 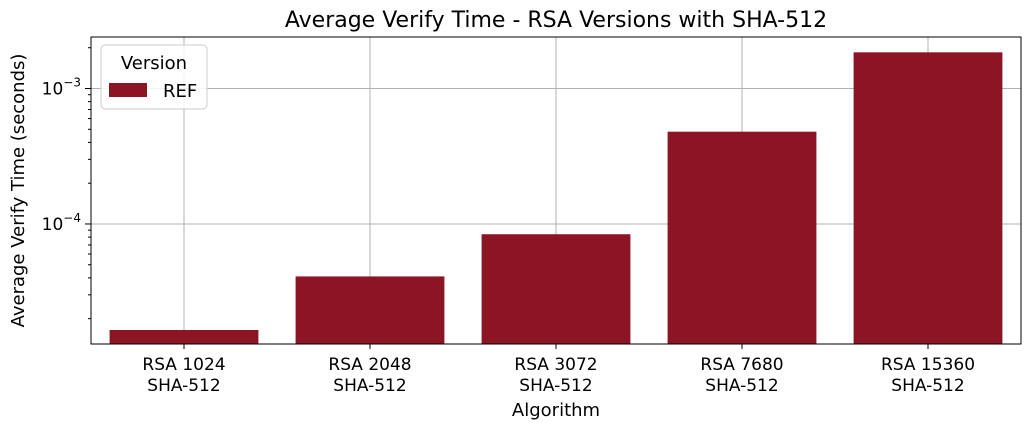 I want to click on x-axis-label: Algorithm, so click(x=556, y=410).